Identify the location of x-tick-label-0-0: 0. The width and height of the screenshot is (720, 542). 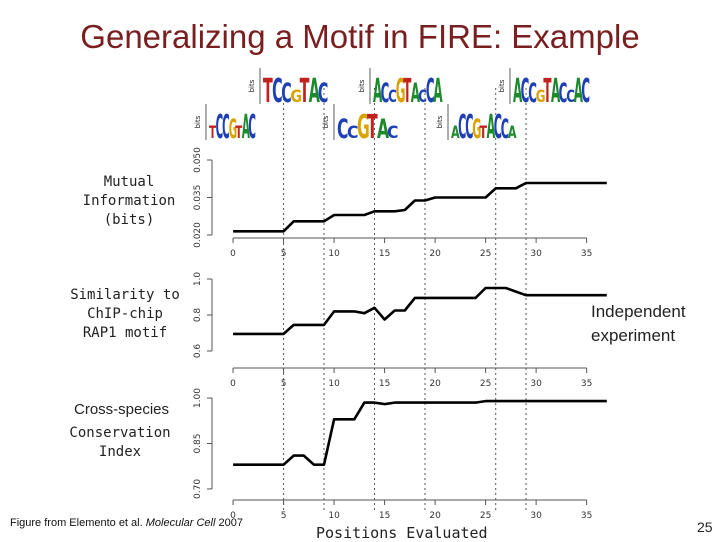
(233, 254).